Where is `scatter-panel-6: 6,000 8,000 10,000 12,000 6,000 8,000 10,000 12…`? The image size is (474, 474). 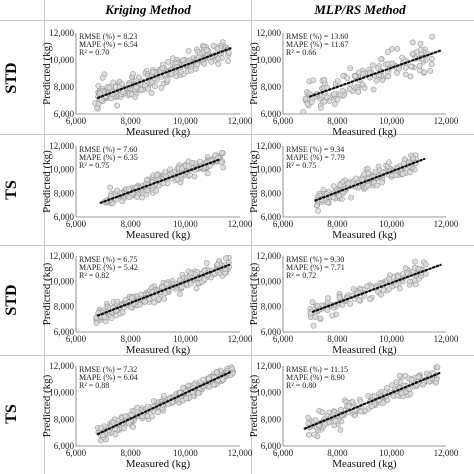
scatter-panel-6: 6,000 8,000 10,000 12,000 6,000 8,000 10,000 12… is located at coordinates (353, 303).